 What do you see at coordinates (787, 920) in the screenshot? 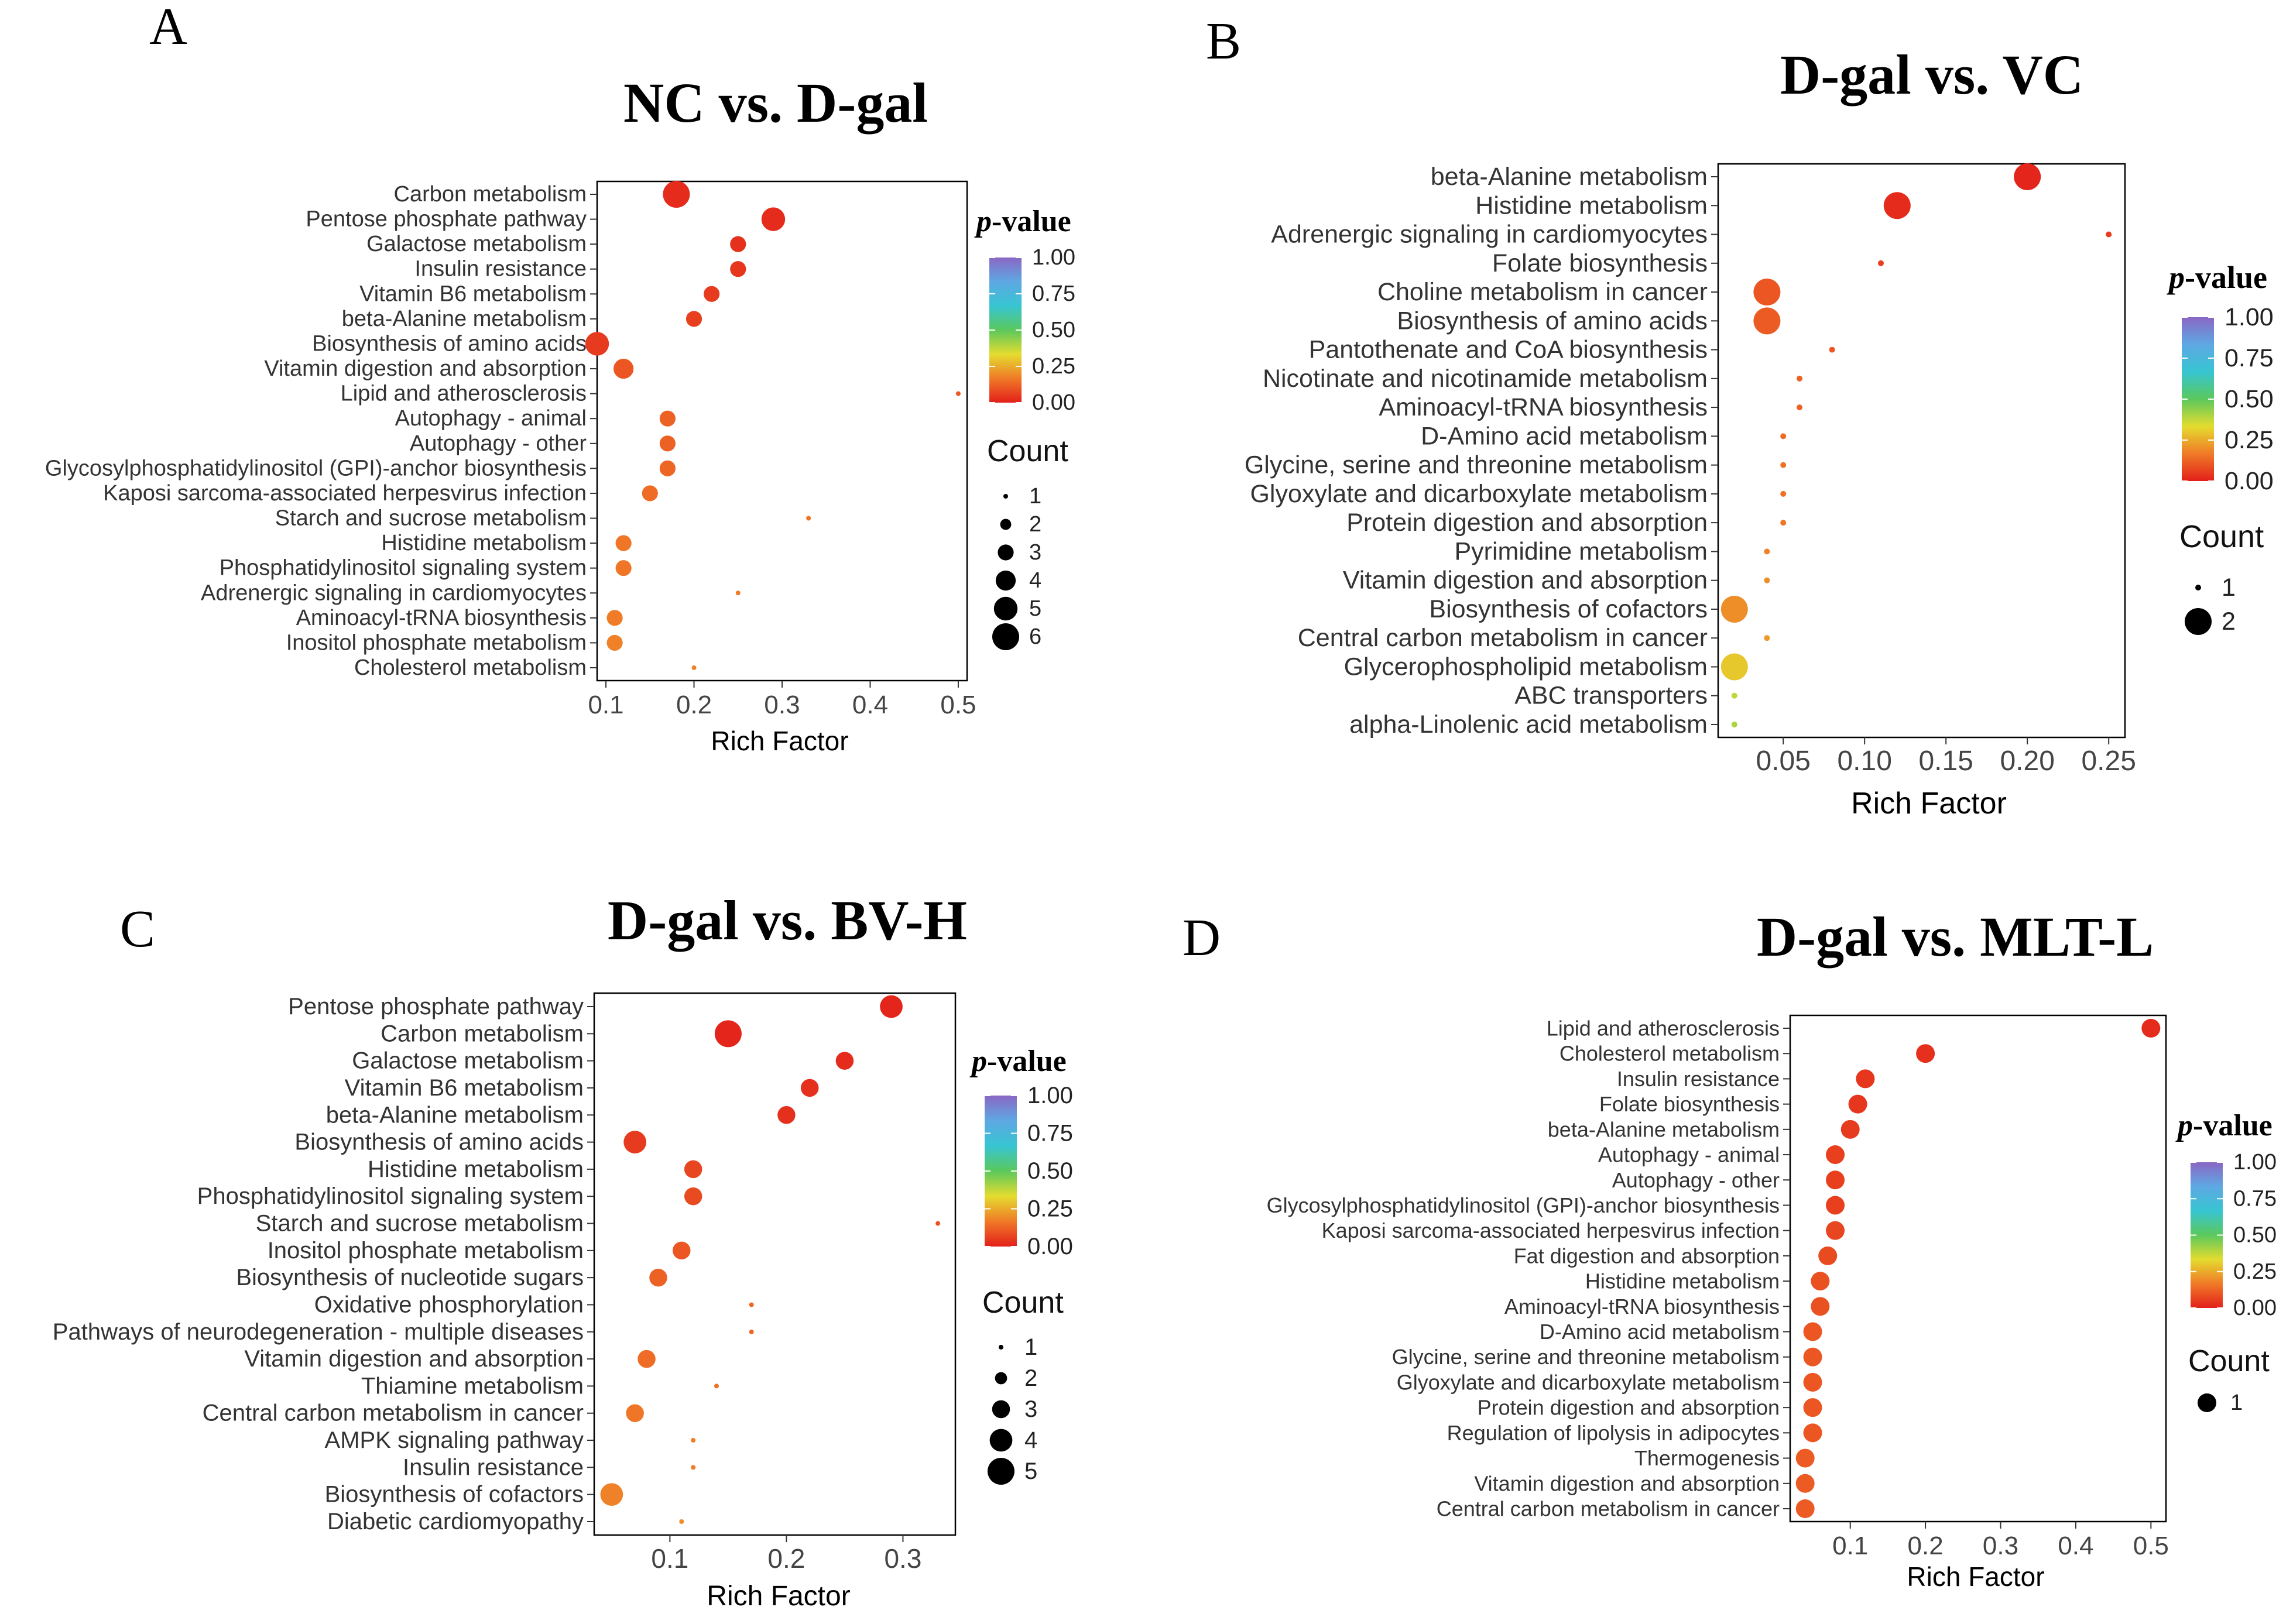
I see `chart-title-c: D-gal vs. BV-H` at bounding box center [787, 920].